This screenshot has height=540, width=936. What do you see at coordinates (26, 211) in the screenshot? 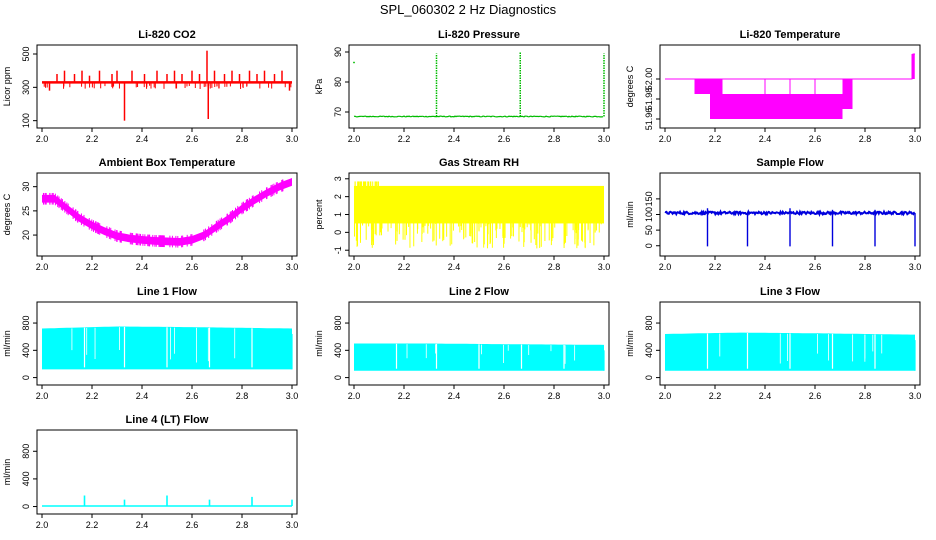
I see `y-tick-label: 25` at bounding box center [26, 211].